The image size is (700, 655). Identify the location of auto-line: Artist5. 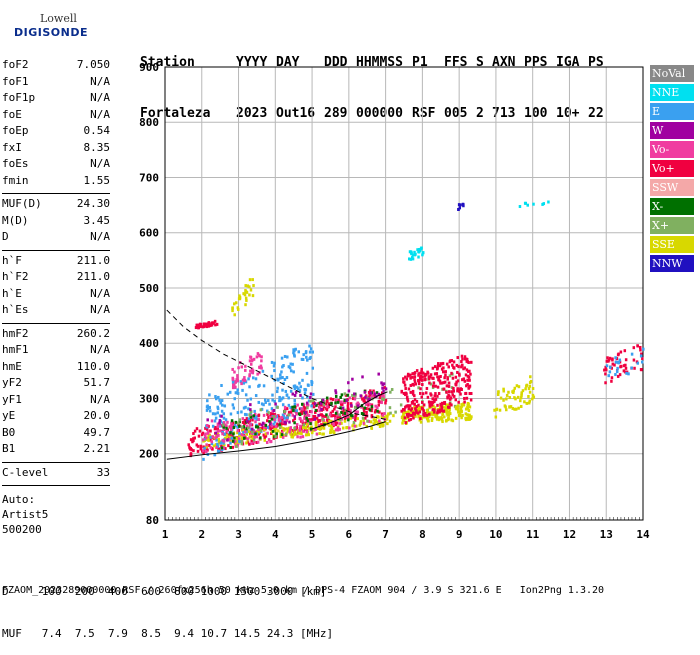
(25, 514).